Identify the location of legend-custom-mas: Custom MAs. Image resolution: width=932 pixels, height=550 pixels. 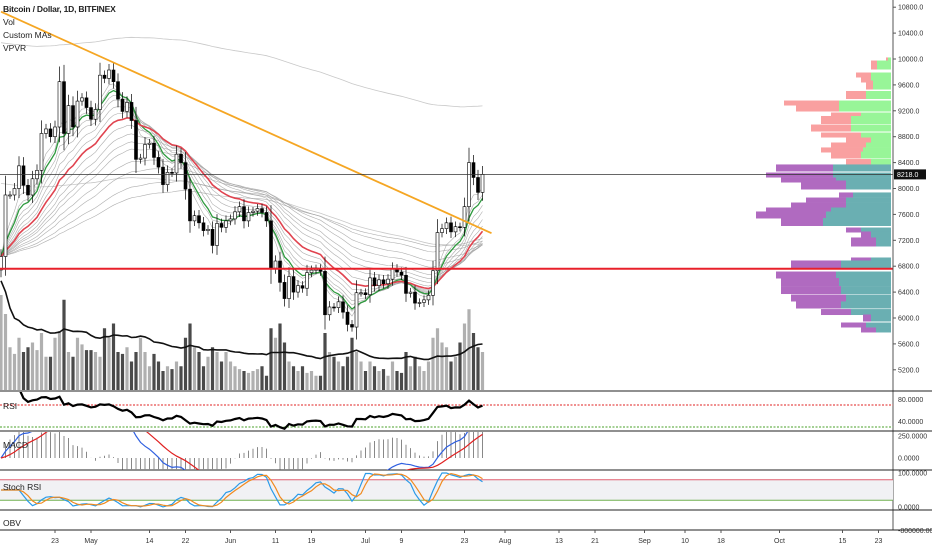
(27, 35).